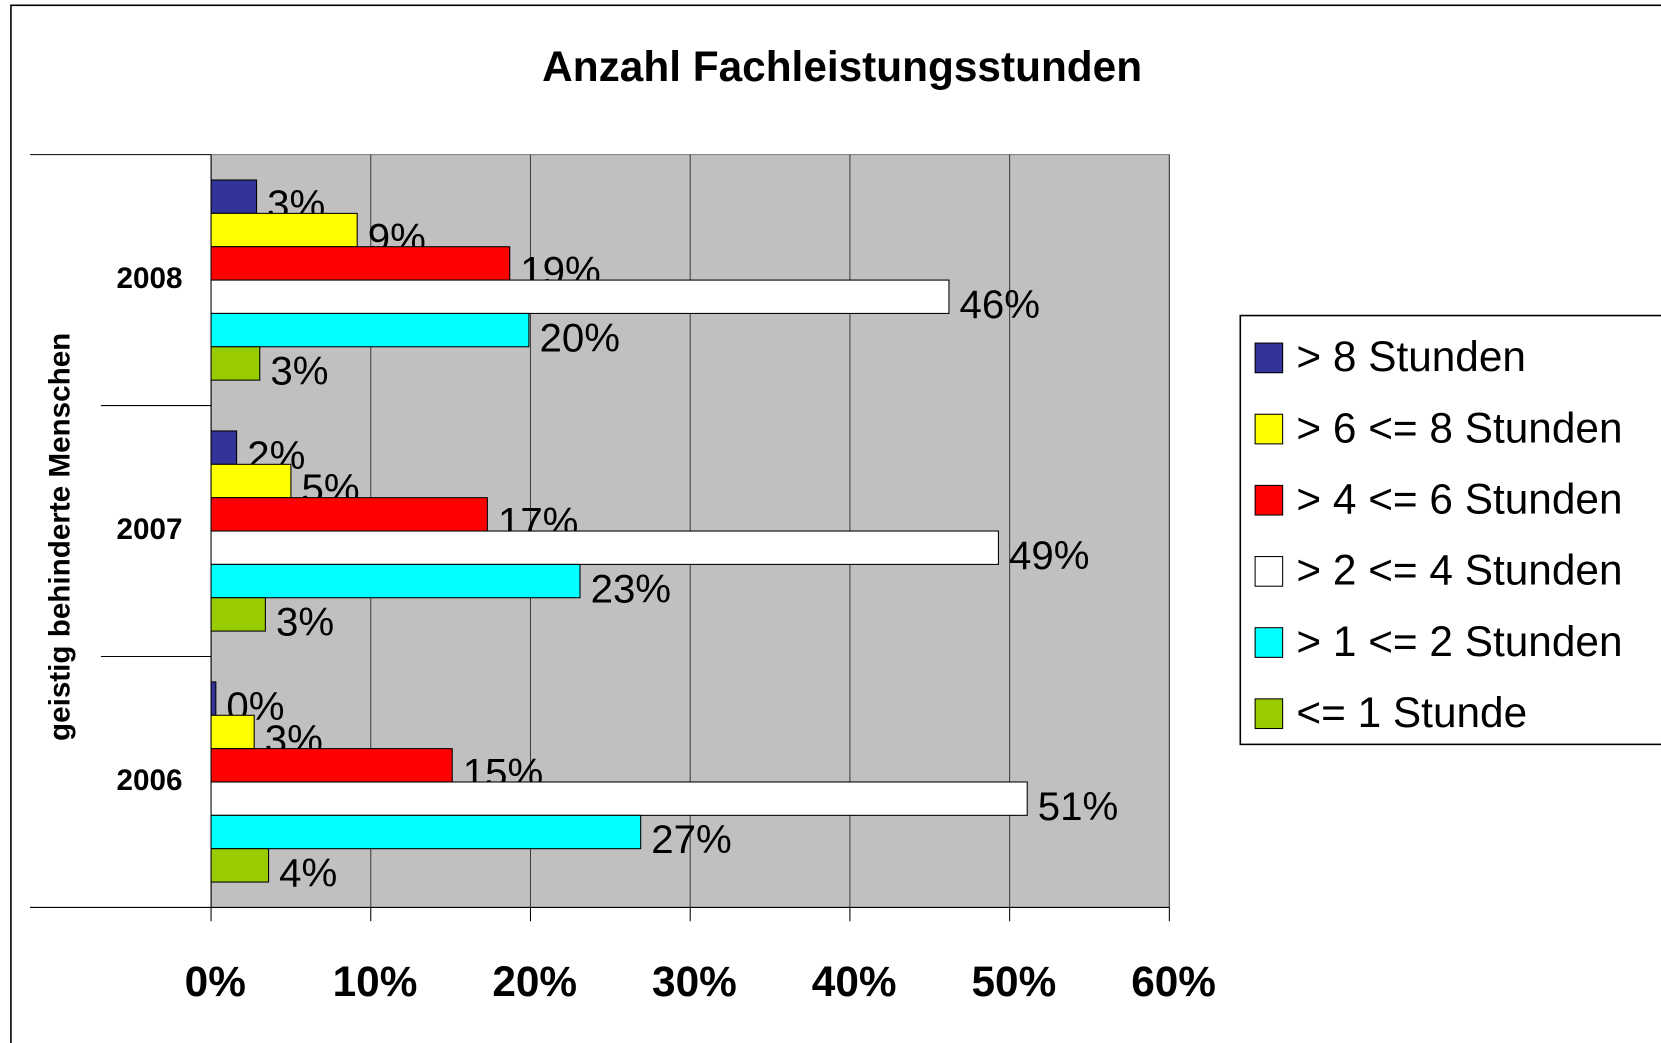  Describe the element at coordinates (842, 66) in the screenshot. I see `chart-title: Anzahl Fachleistungsstunden` at that location.